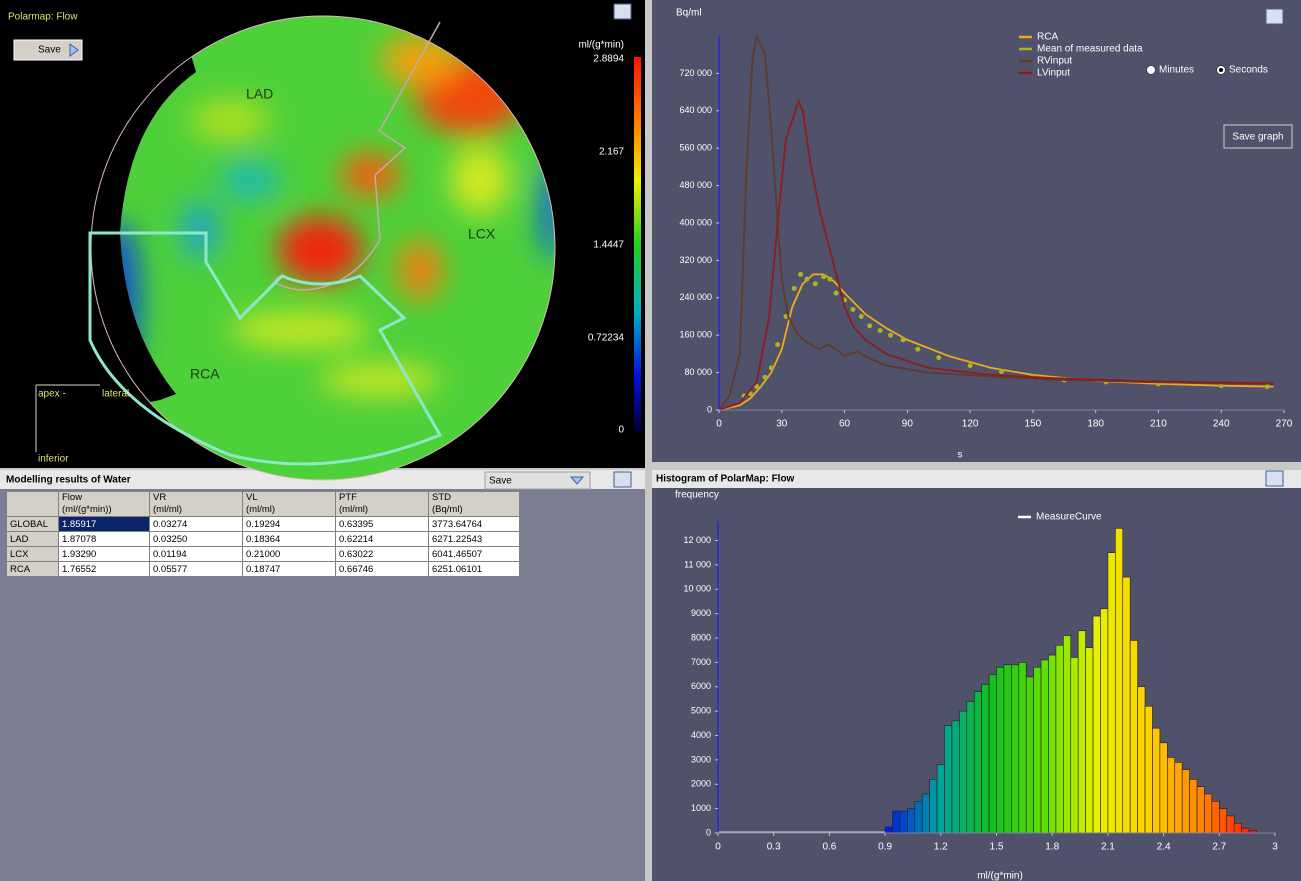 Image resolution: width=1301 pixels, height=881 pixels. Describe the element at coordinates (701, 759) in the screenshot. I see `y-tick-label: 3000` at that location.